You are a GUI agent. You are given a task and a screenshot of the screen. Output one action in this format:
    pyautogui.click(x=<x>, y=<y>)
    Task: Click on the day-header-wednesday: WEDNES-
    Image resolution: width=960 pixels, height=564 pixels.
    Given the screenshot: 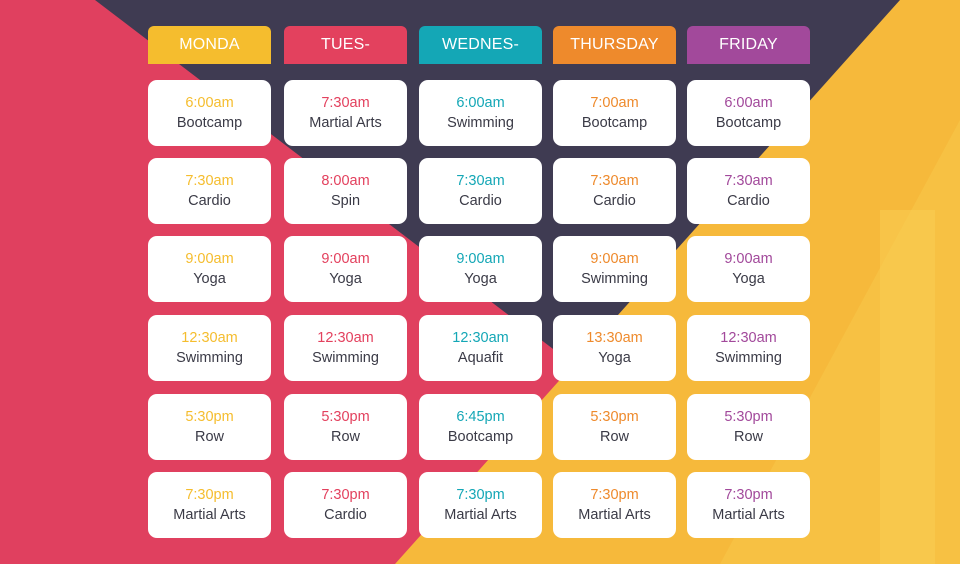 What is the action you would take?
    pyautogui.click(x=480, y=45)
    